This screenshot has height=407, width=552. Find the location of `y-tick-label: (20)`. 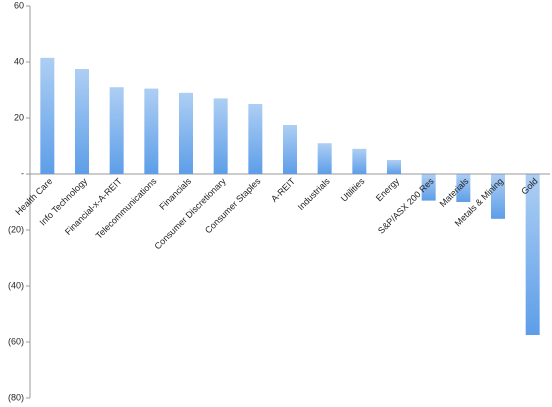

y-tick-label: (20) is located at coordinates (16, 229).